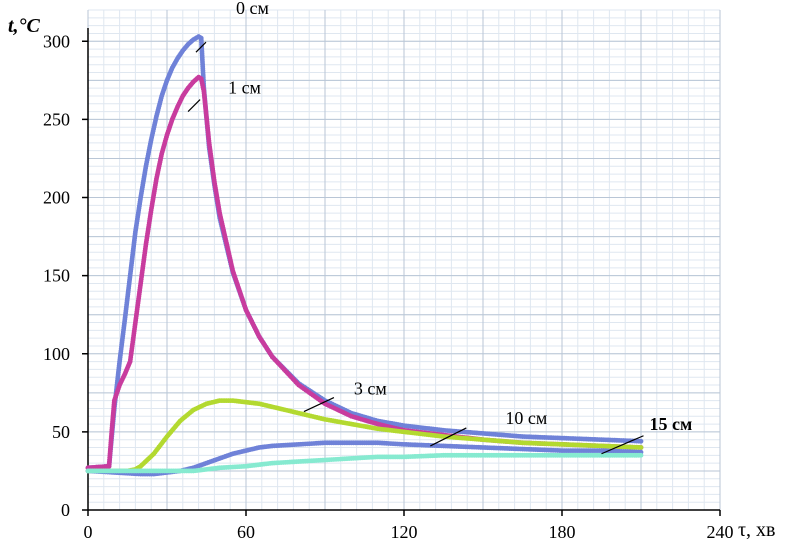 The width and height of the screenshot is (799, 542). I want to click on y-tick-label: 0, so click(65, 510).